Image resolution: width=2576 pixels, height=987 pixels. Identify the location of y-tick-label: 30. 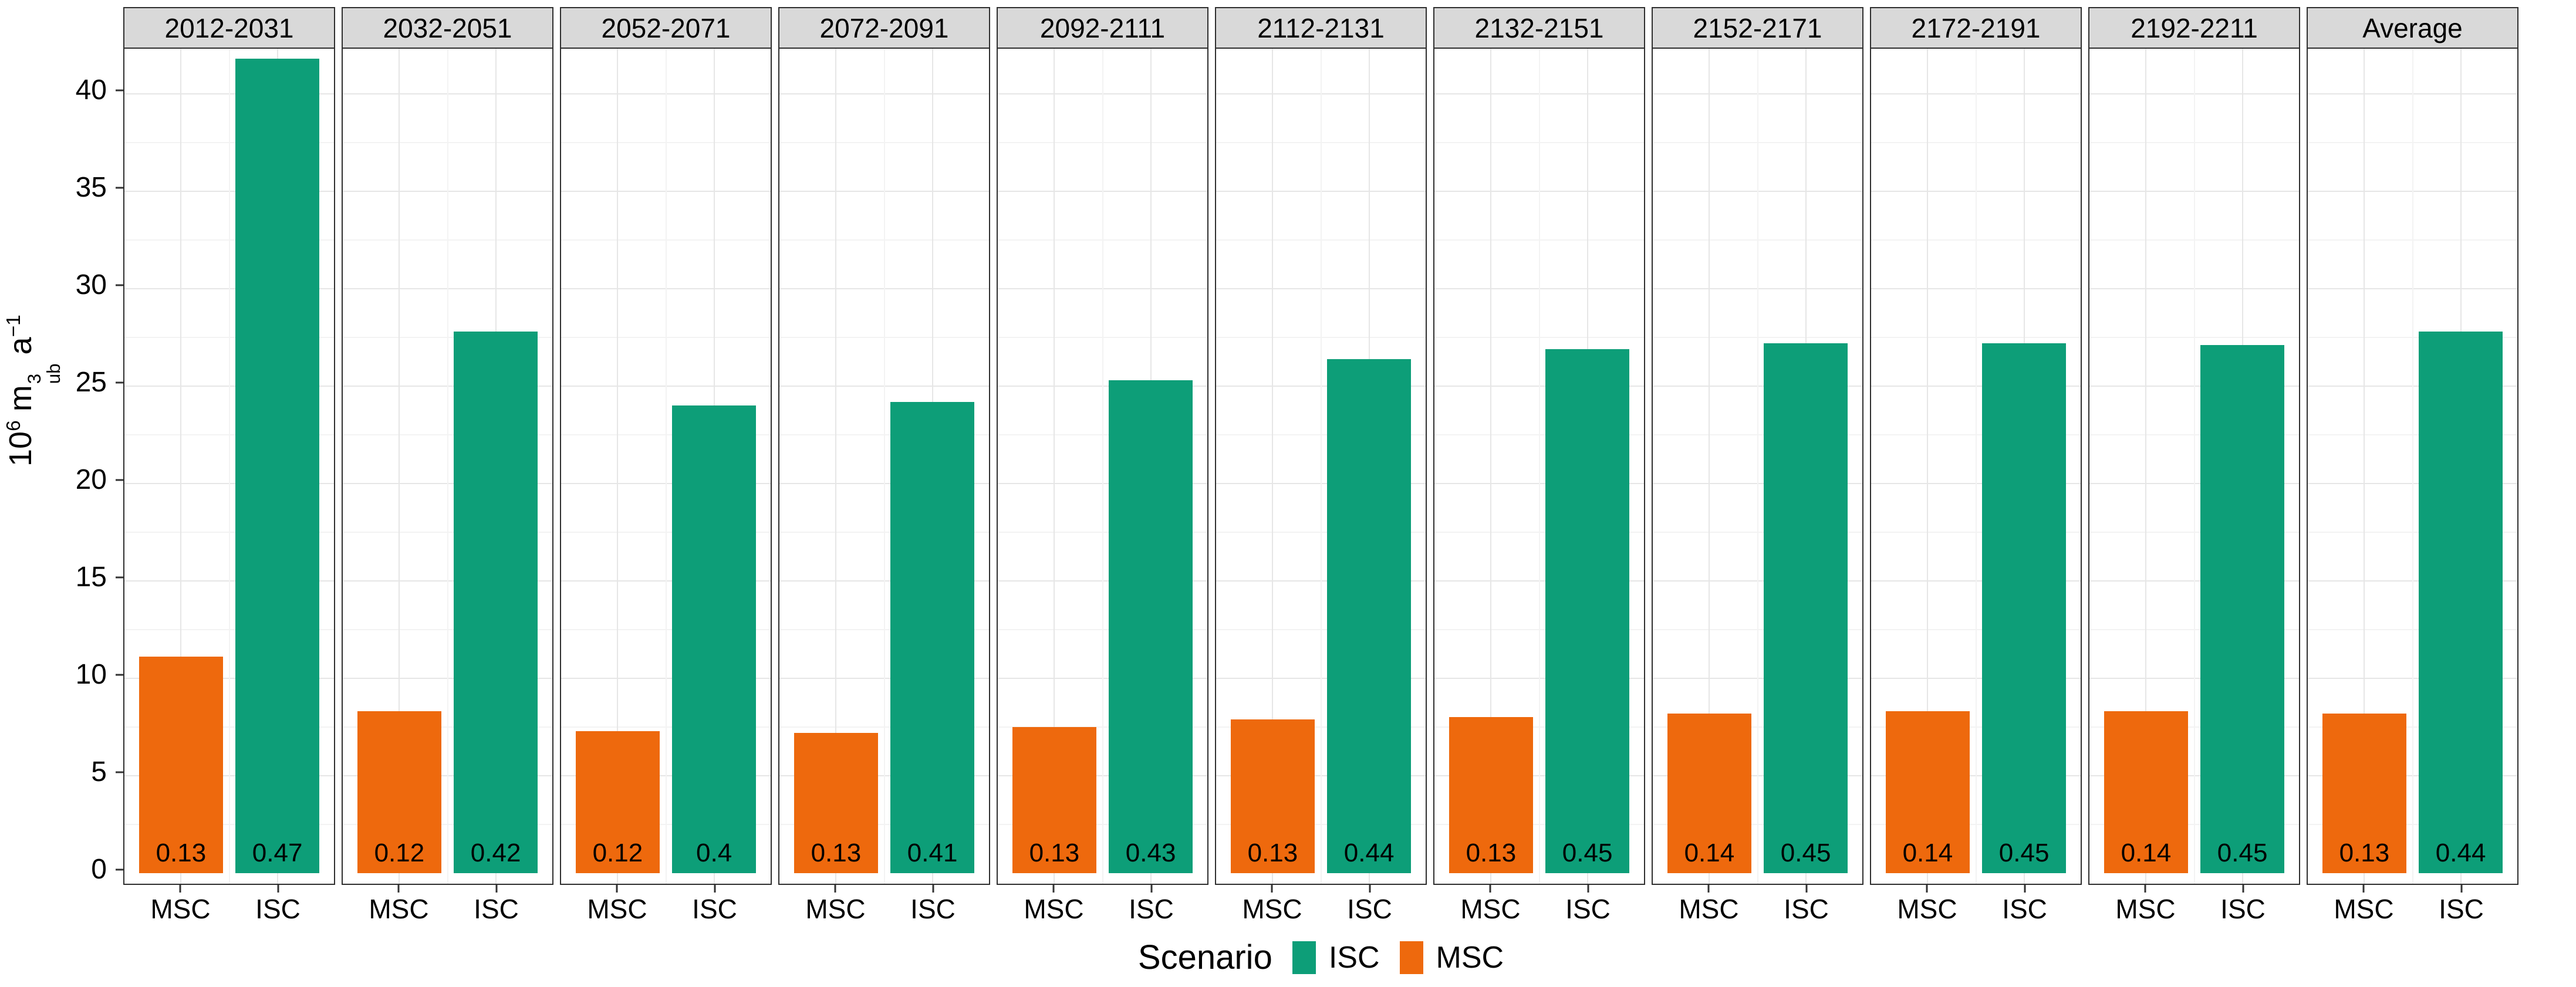
(91, 284).